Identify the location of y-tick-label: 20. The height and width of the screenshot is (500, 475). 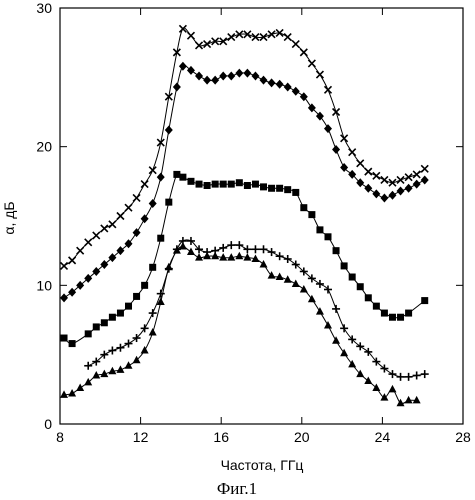
(44, 147).